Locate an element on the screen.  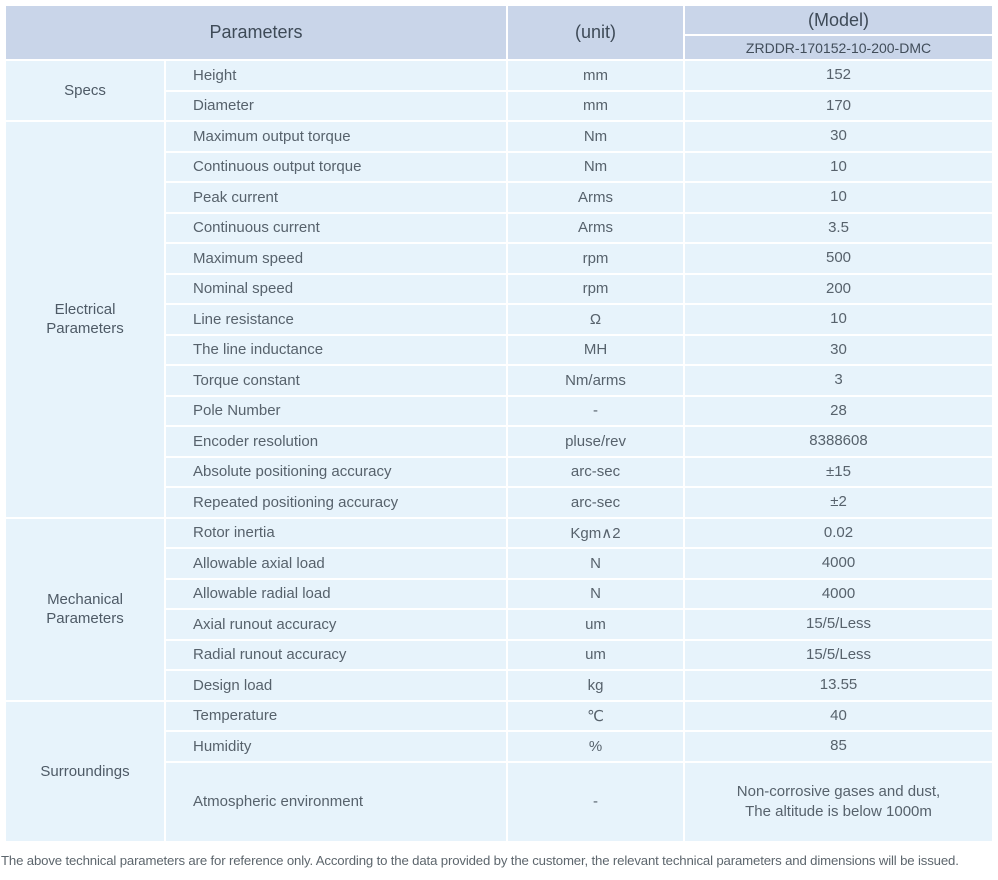
table-row: Continuous output torque Nm 10 is located at coordinates (499, 166).